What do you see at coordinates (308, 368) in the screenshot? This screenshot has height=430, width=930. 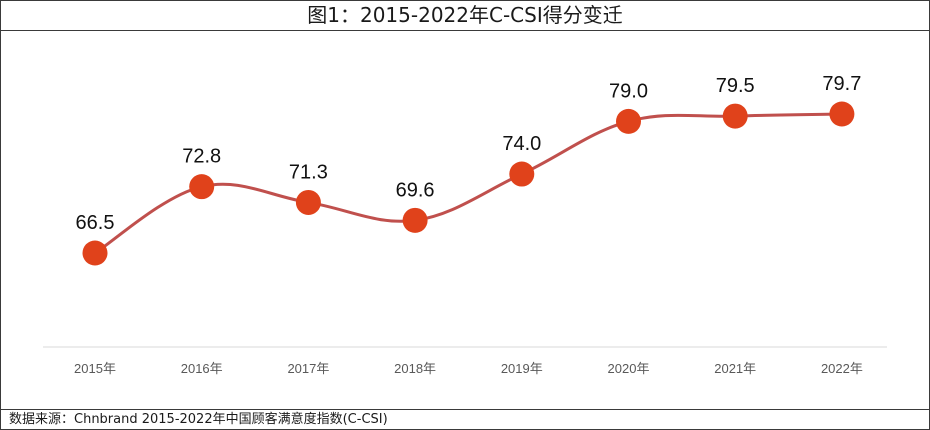 I see `x-tick-label: 2017年` at bounding box center [308, 368].